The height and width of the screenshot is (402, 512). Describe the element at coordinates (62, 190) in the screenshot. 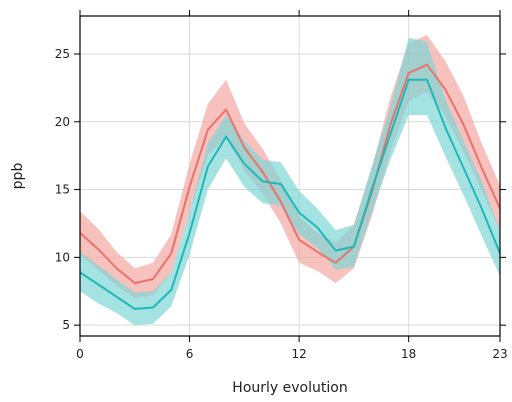

I see `y-tick-label: 15` at that location.